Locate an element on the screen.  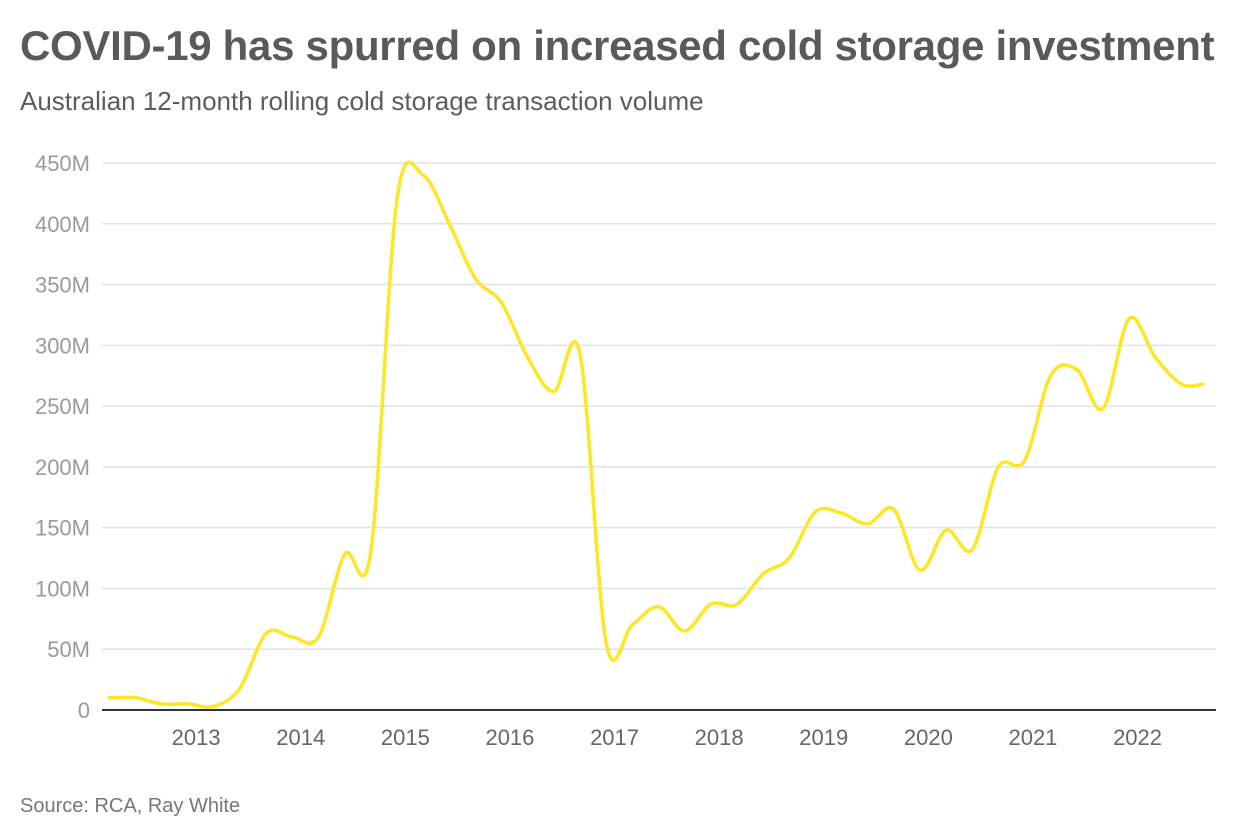
x-tick-label: 2020 is located at coordinates (928, 737).